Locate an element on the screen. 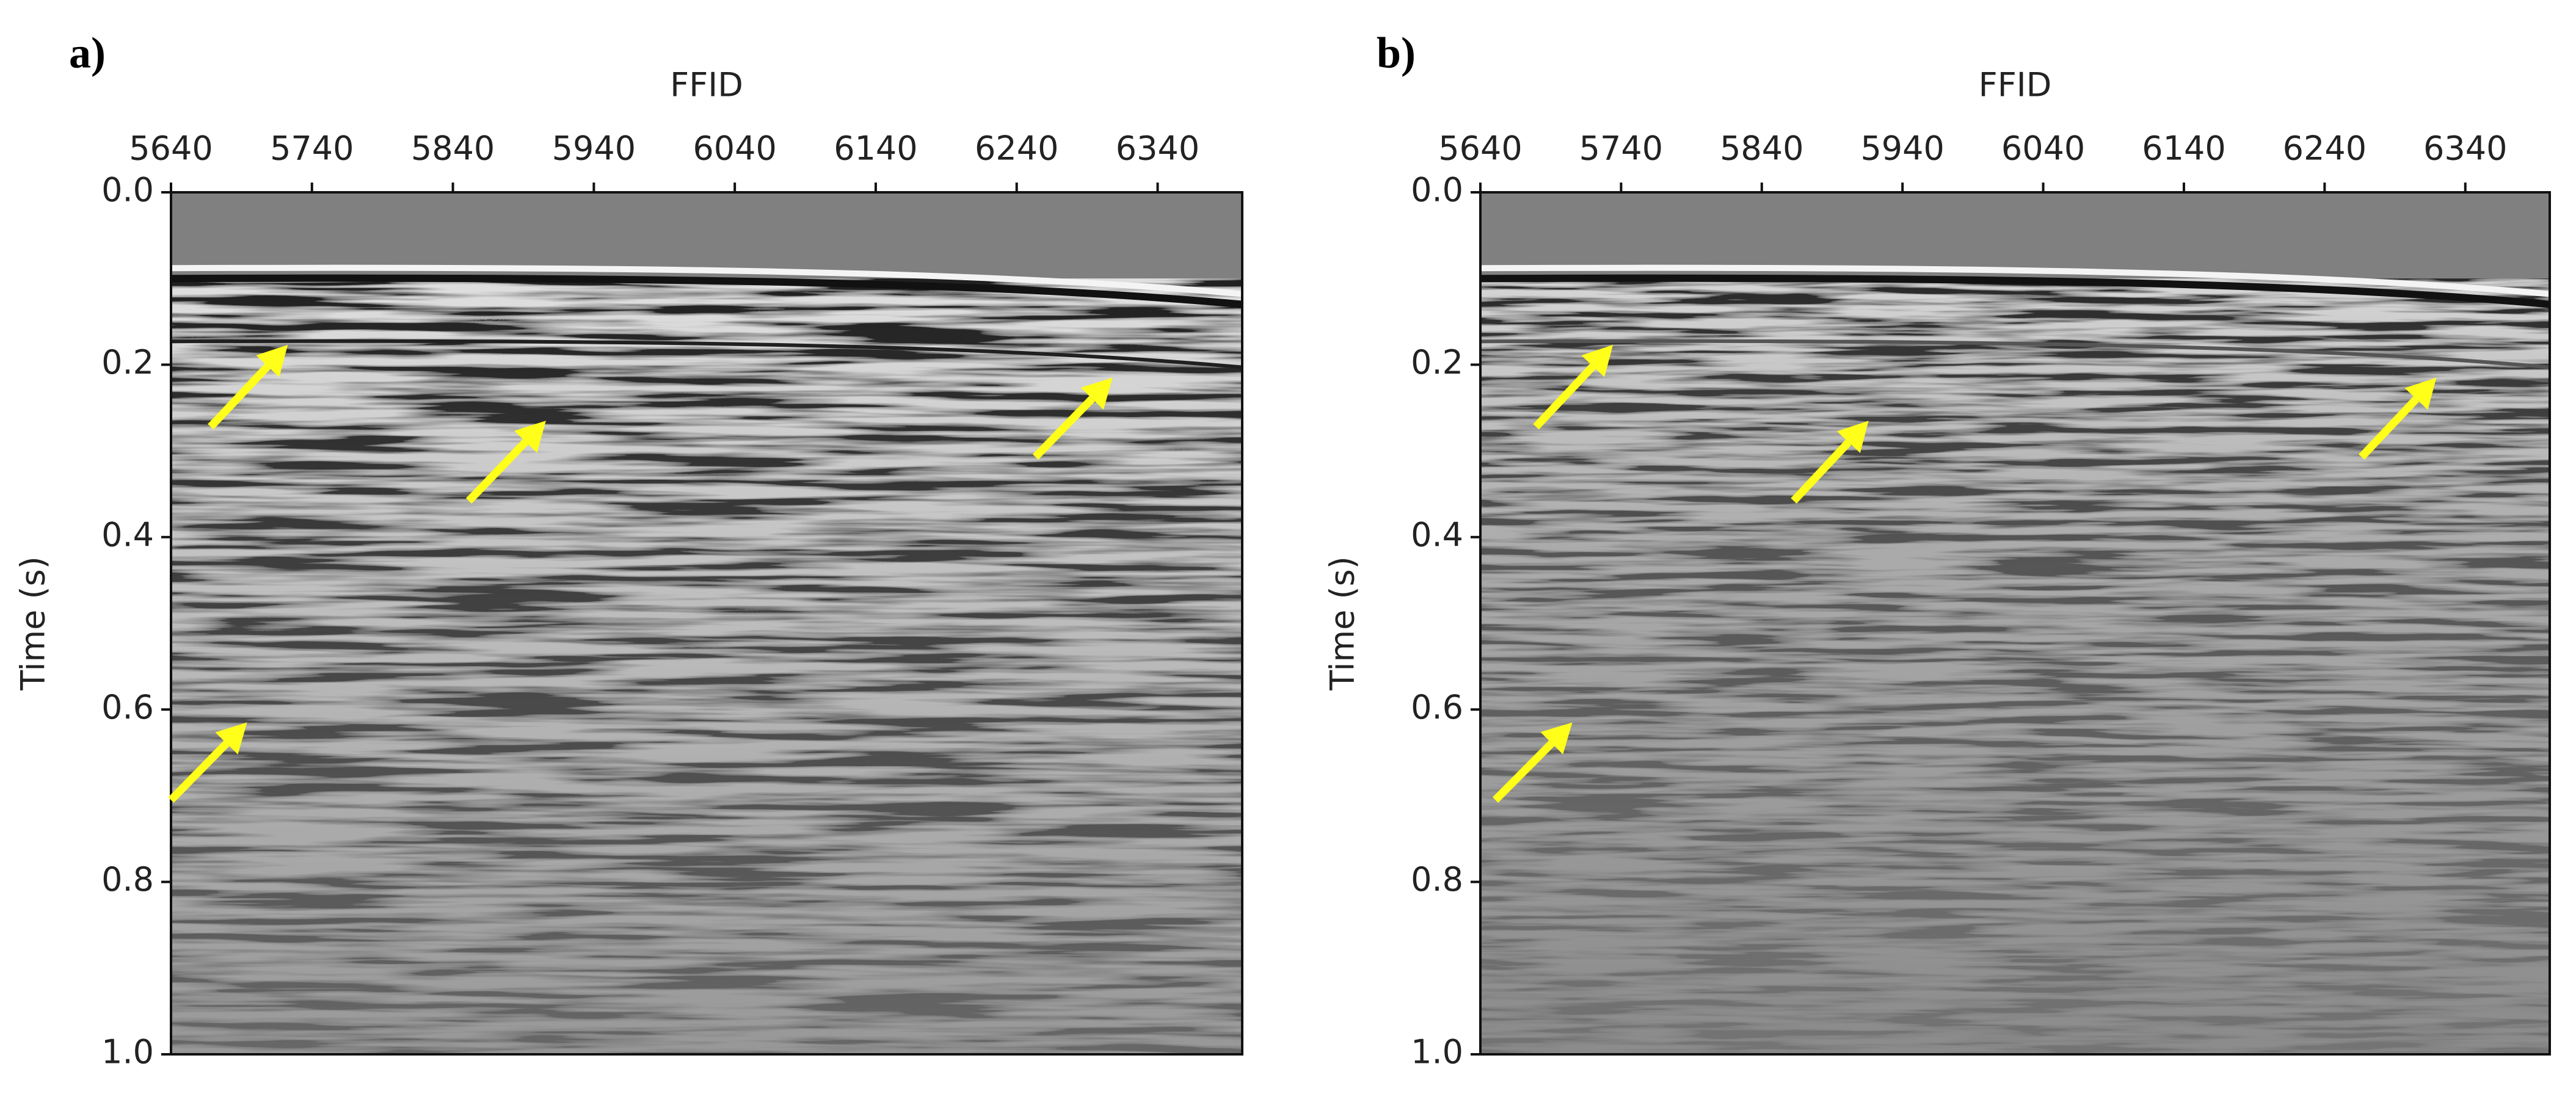 This screenshot has height=1094, width=2576. panel-label: a) is located at coordinates (87, 54).